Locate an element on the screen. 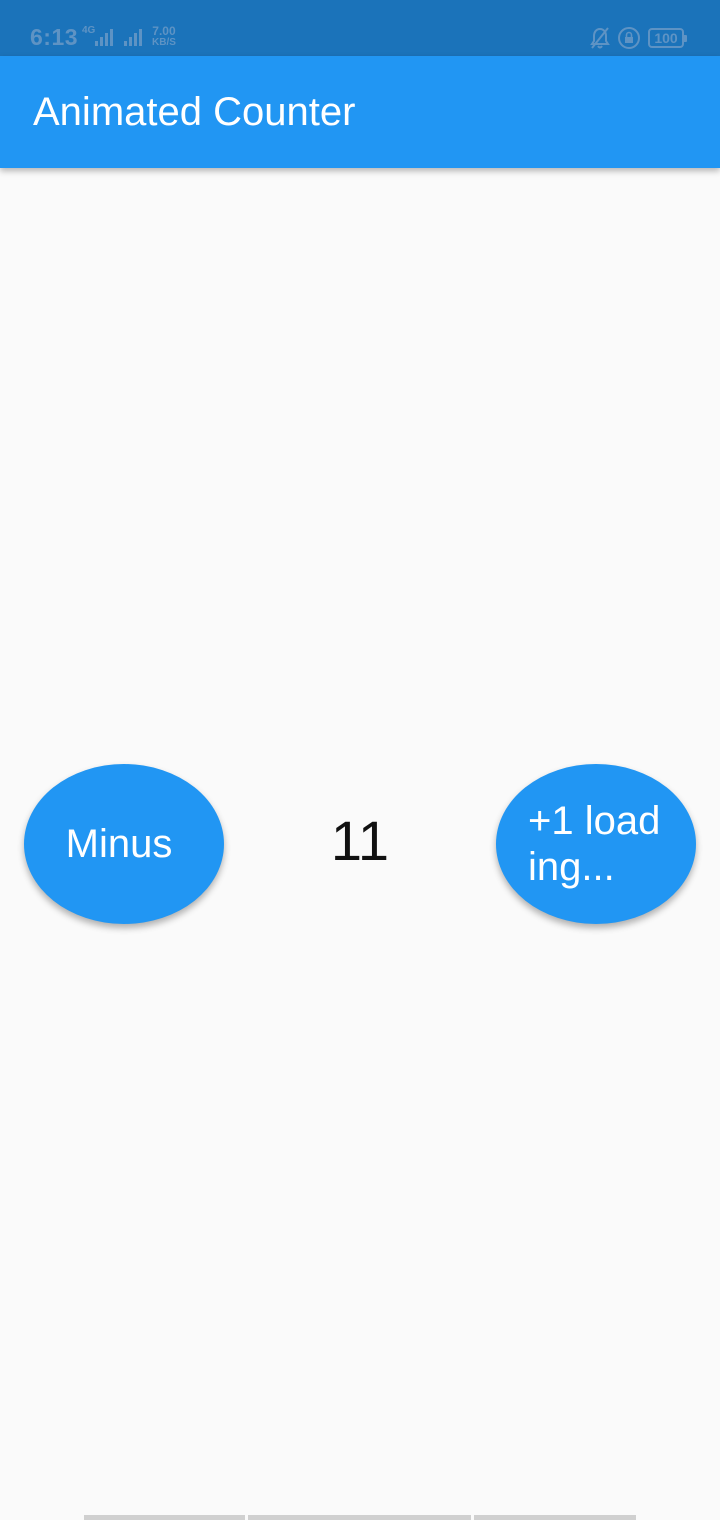 The image size is (720, 1520). network-speed: 7.00 KB/S is located at coordinates (164, 37).